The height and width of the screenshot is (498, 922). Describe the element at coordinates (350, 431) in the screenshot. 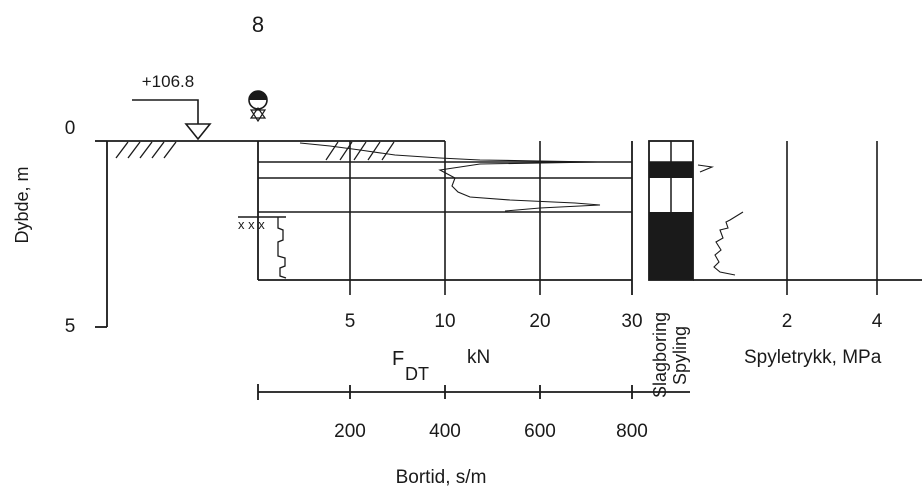

I see `time-tick-200: 200` at that location.